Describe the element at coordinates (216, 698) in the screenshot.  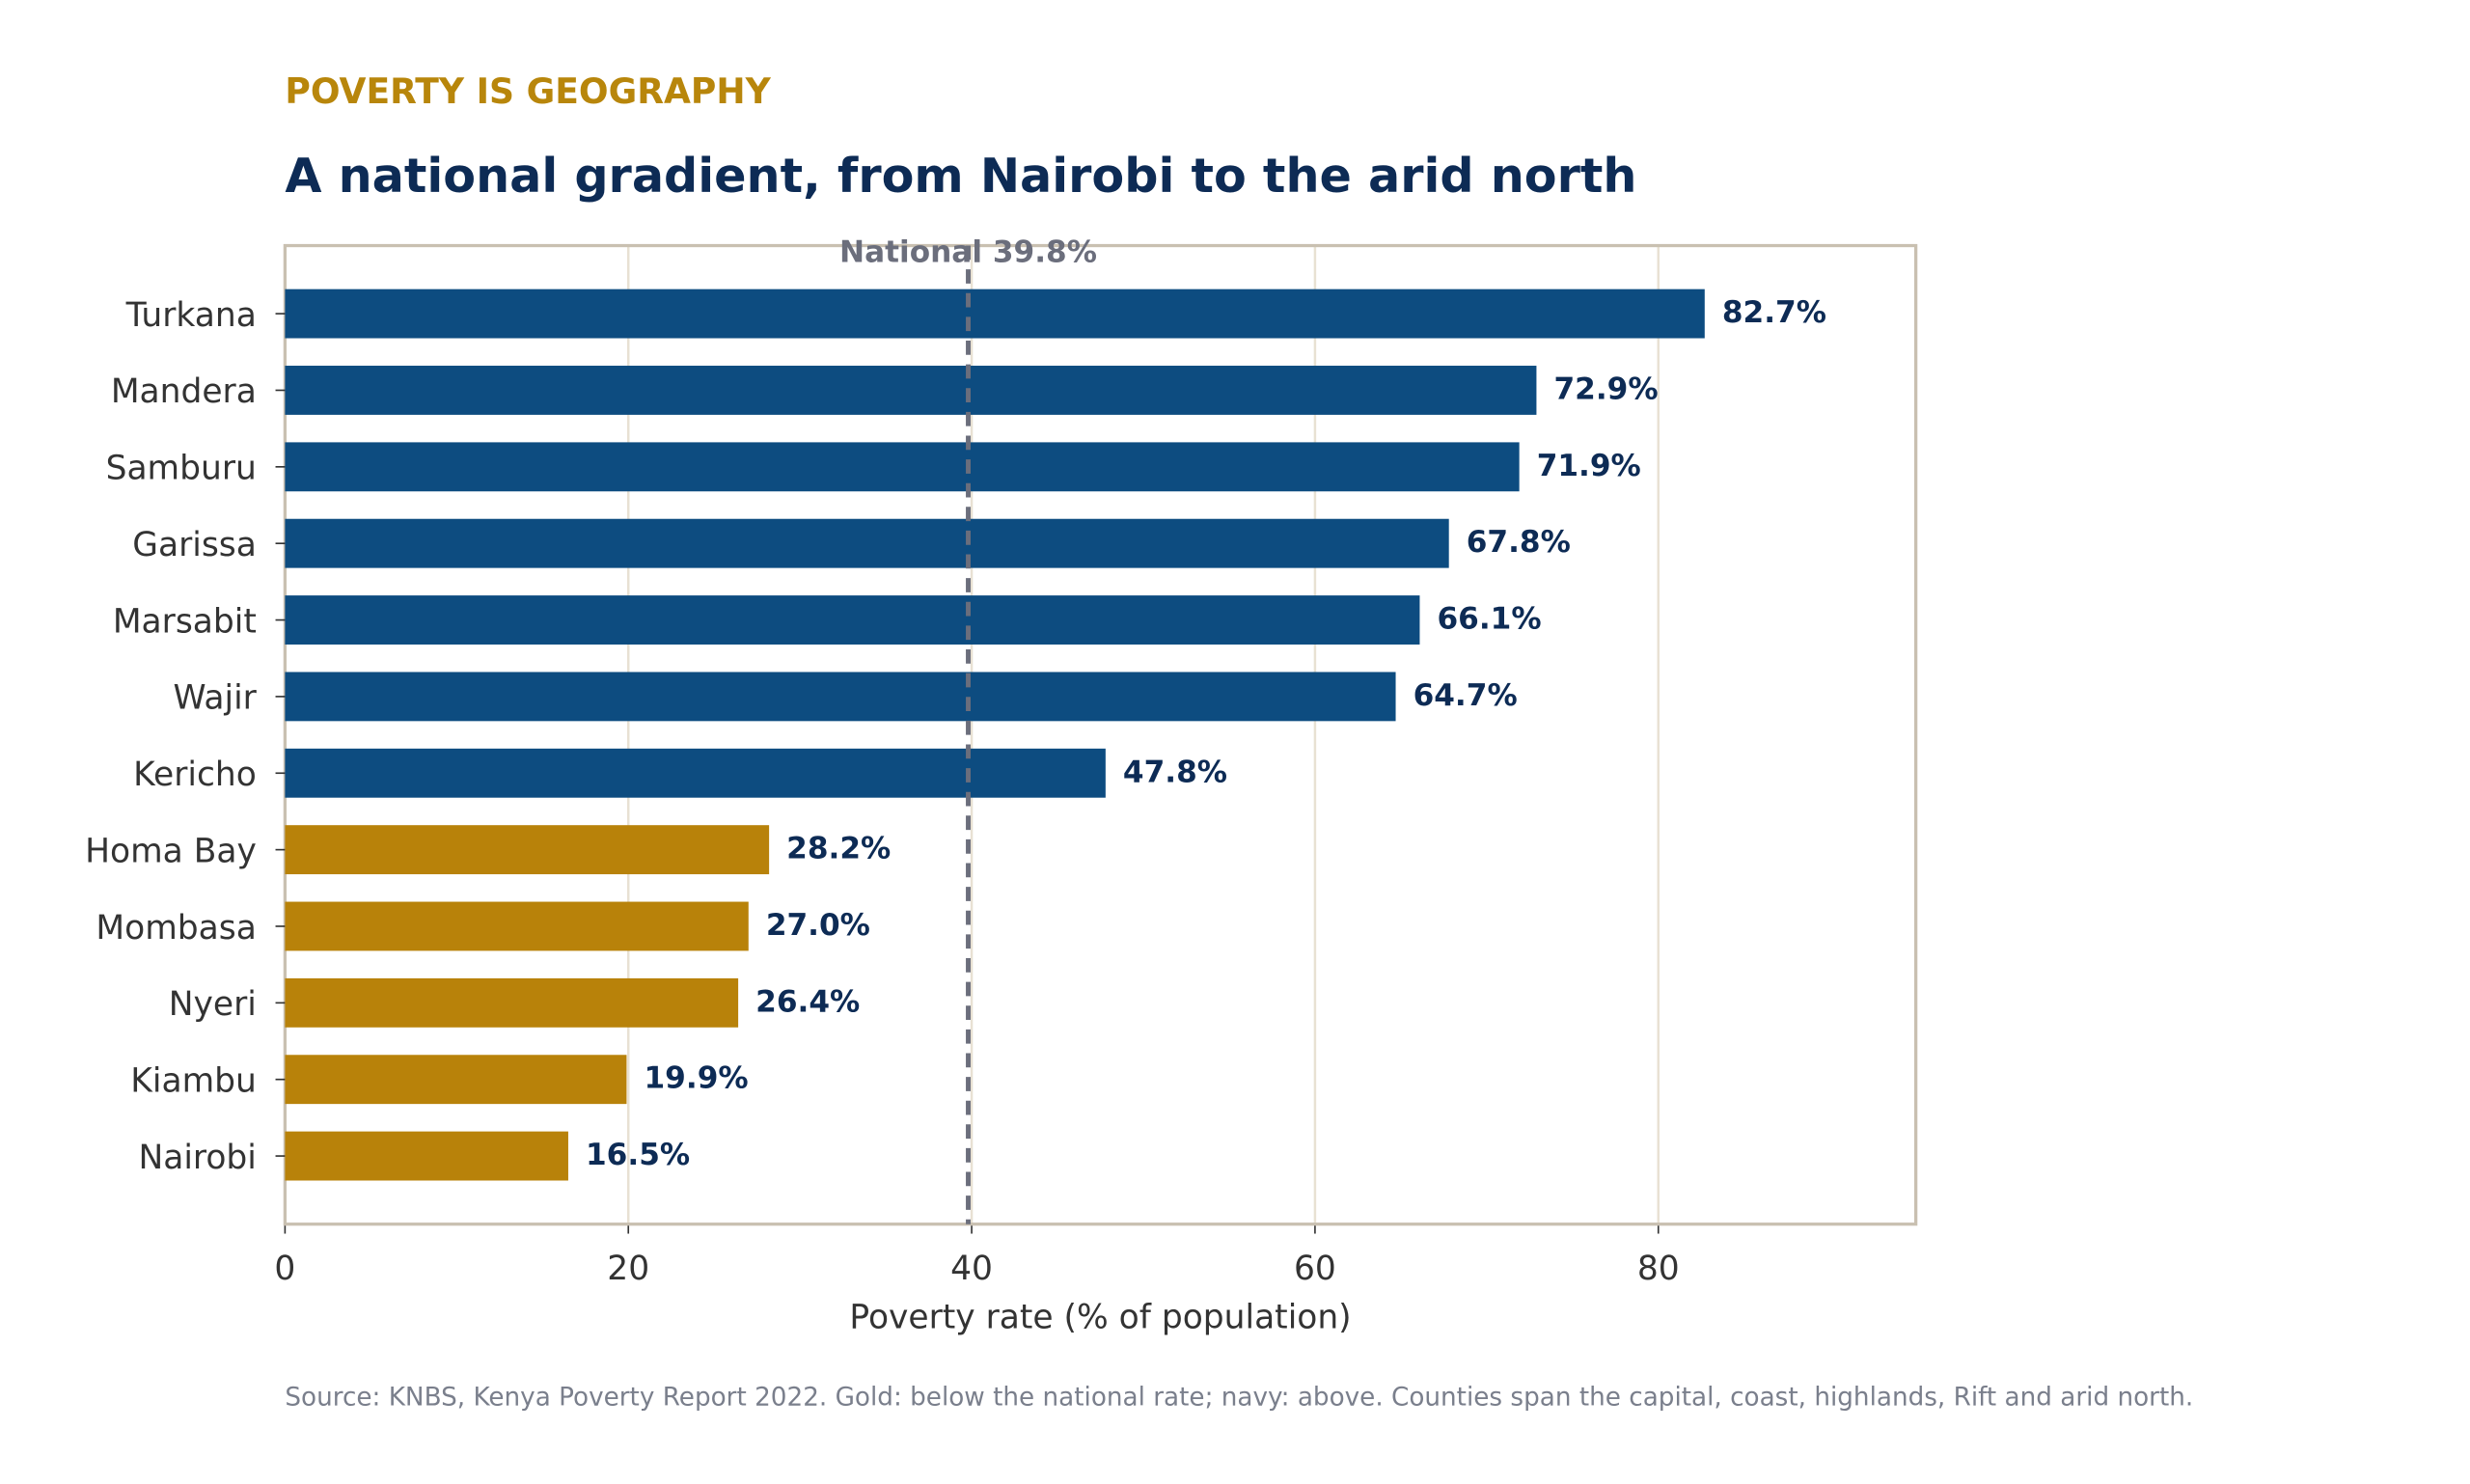
I see `y-tick-label: Wajir` at that location.